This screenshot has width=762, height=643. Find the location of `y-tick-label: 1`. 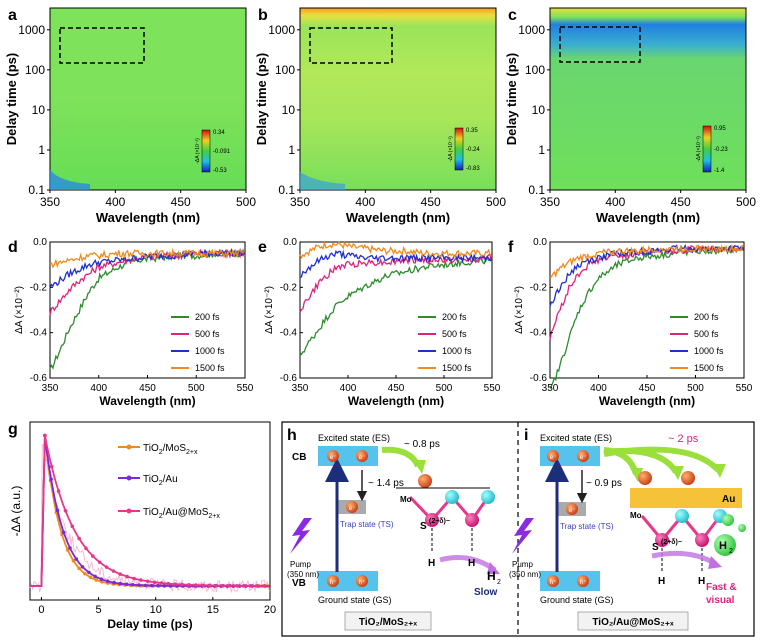

y-tick-label: 1 is located at coordinates (291, 150).